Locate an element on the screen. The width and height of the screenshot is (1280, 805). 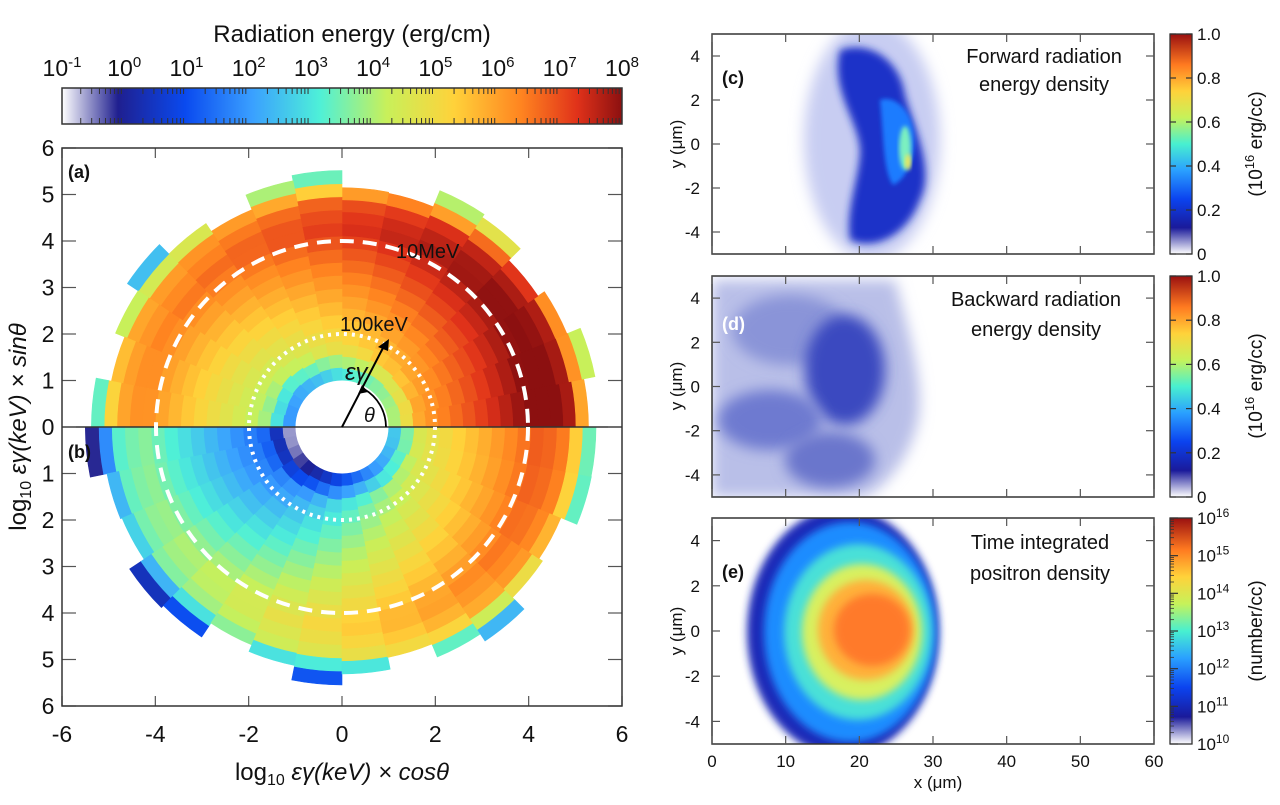
panel-c-text-2: energy density is located at coordinates (1044, 85).